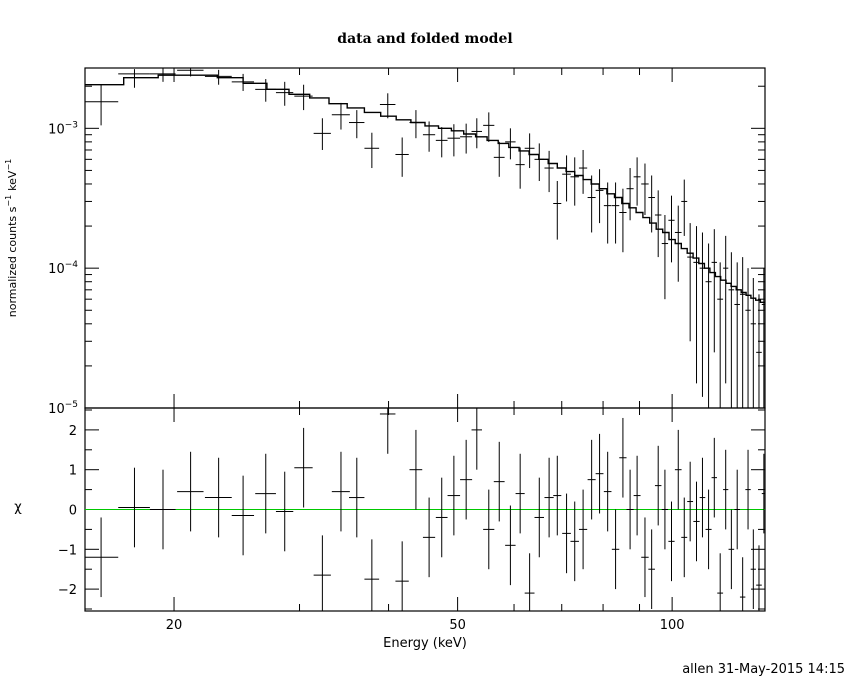  I want to click on residual-y-axis-title: χ, so click(18, 507).